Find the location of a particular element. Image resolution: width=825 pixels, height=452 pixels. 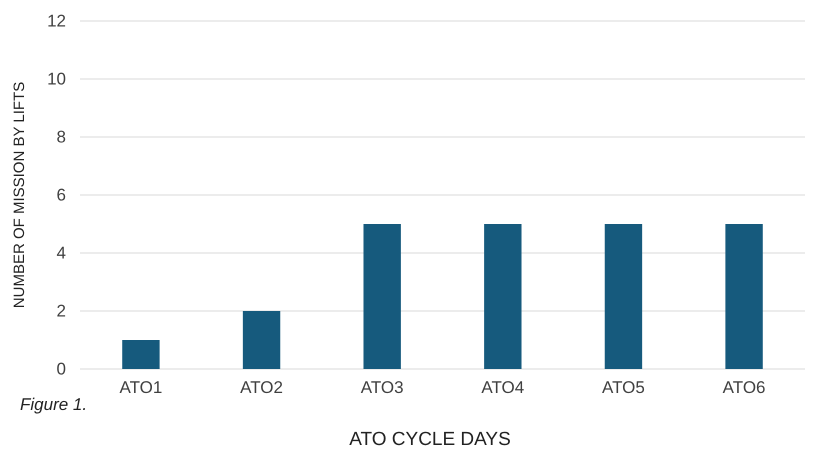

y-tick-label: 10 is located at coordinates (56, 78).